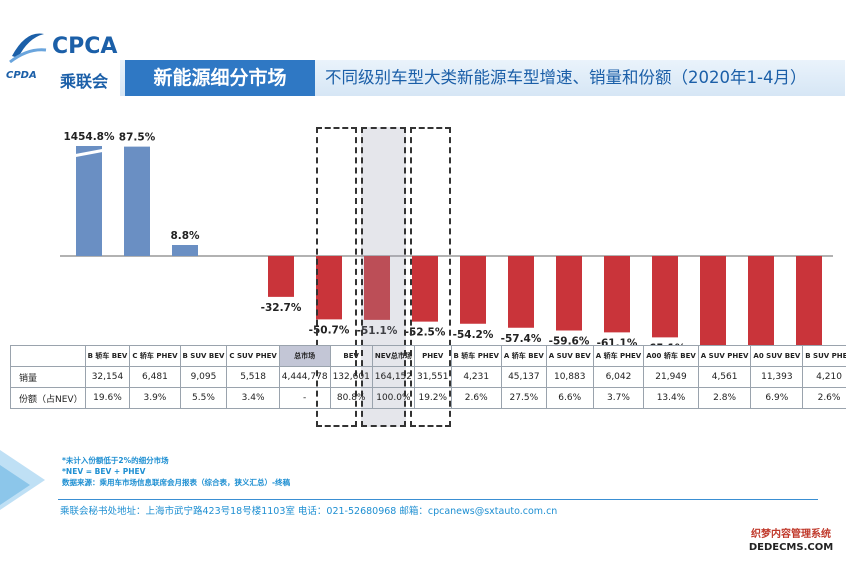  What do you see at coordinates (155, 356) in the screenshot?
I see `table-header-cell: C 轿车 PHEV` at bounding box center [155, 356].